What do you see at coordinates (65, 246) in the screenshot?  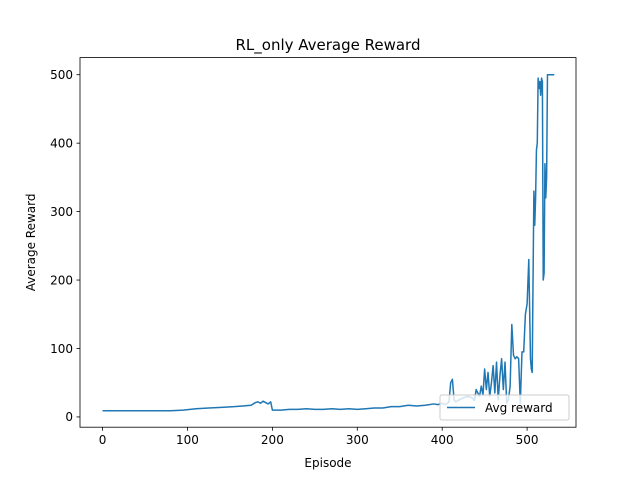 I see `y-axis: 0 100 200 300 400 500` at bounding box center [65, 246].